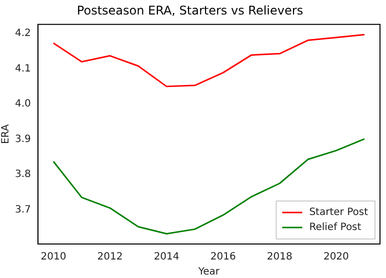 Image resolution: width=386 pixels, height=278 pixels. Describe the element at coordinates (22, 104) in the screenshot. I see `y-tick-label: 4.0` at that location.